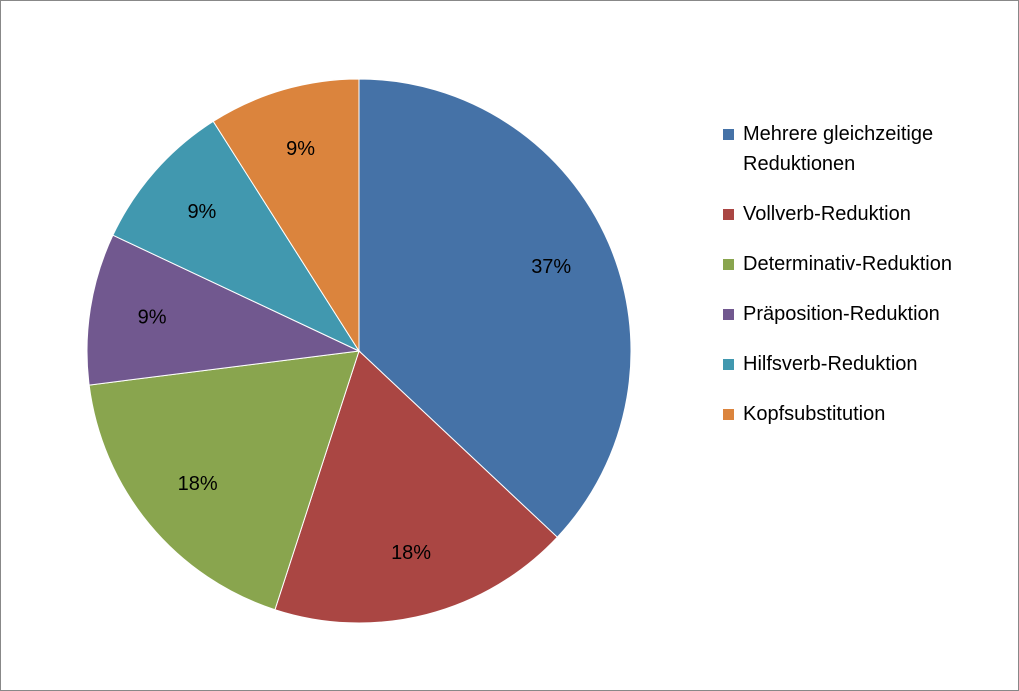 The width and height of the screenshot is (1019, 691). I want to click on legend-item: Mehrere gleichzeitige Reduktionen, so click(858, 149).